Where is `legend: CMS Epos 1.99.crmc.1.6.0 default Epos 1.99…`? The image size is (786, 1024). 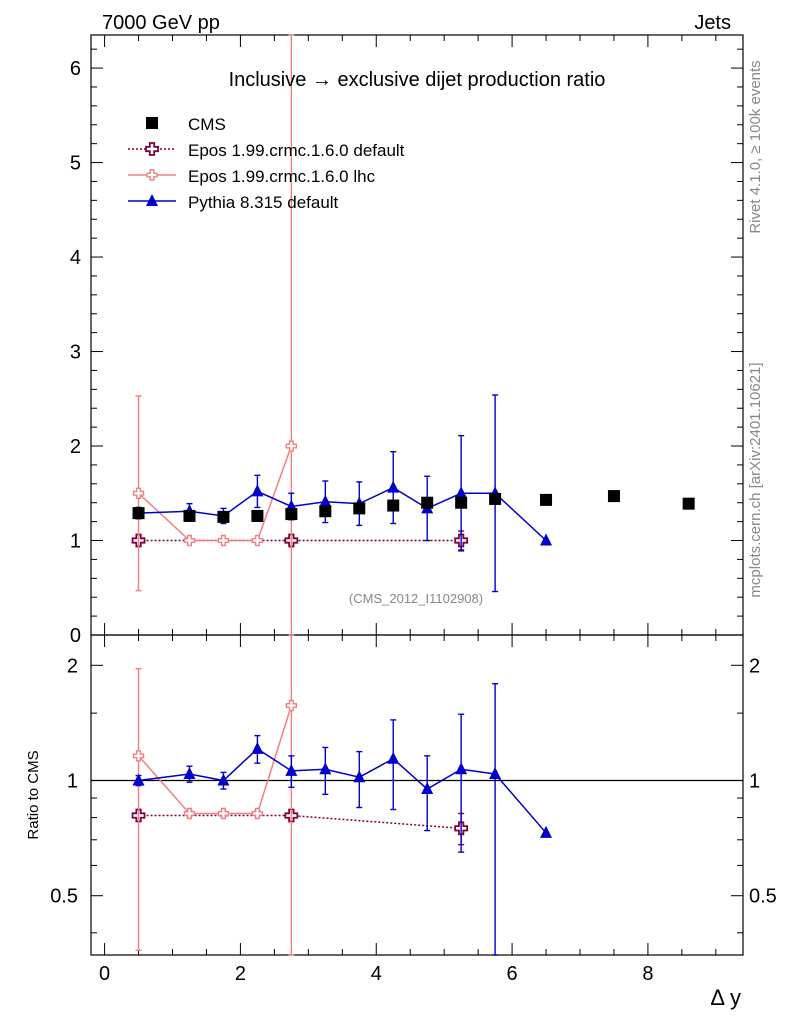 legend: CMS Epos 1.99.crmc.1.6.0 default Epos 1.99… is located at coordinates (266, 163).